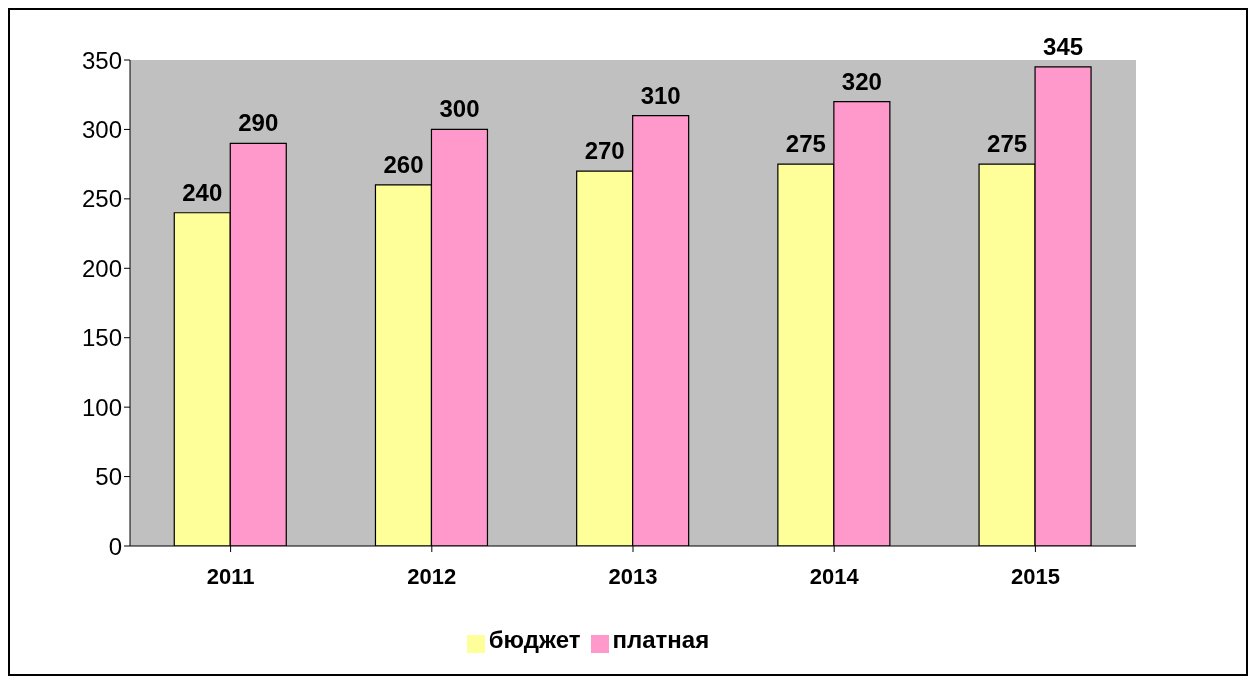 The width and height of the screenshot is (1260, 688). I want to click on x-tick-label: 2015, so click(1035, 576).